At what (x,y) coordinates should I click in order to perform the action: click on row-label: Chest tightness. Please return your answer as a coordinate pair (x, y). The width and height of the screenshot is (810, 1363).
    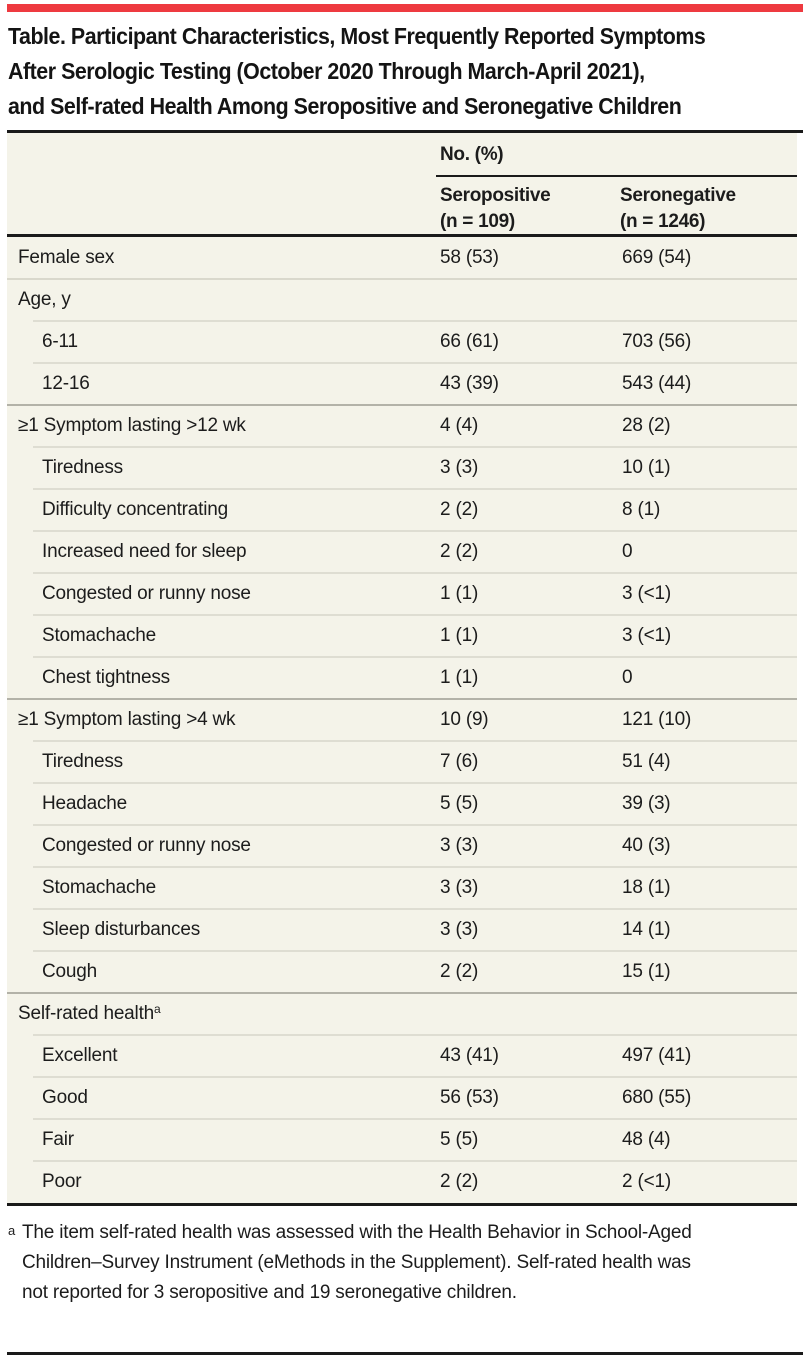
    Looking at the image, I should click on (106, 677).